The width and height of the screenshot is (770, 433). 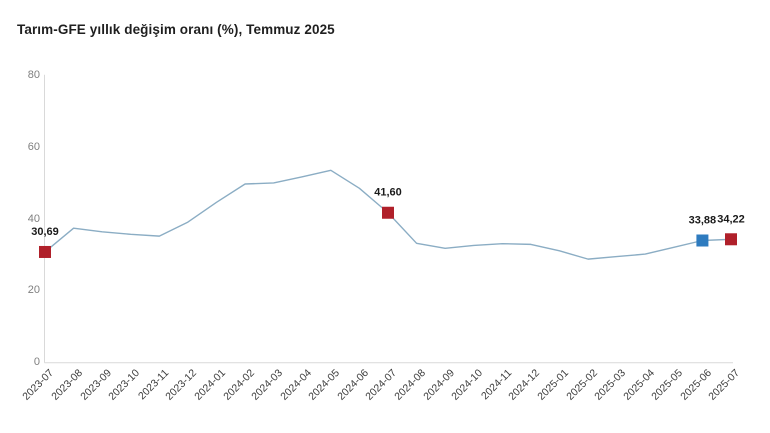 I want to click on y-tick-label-0: 0, so click(x=36, y=362).